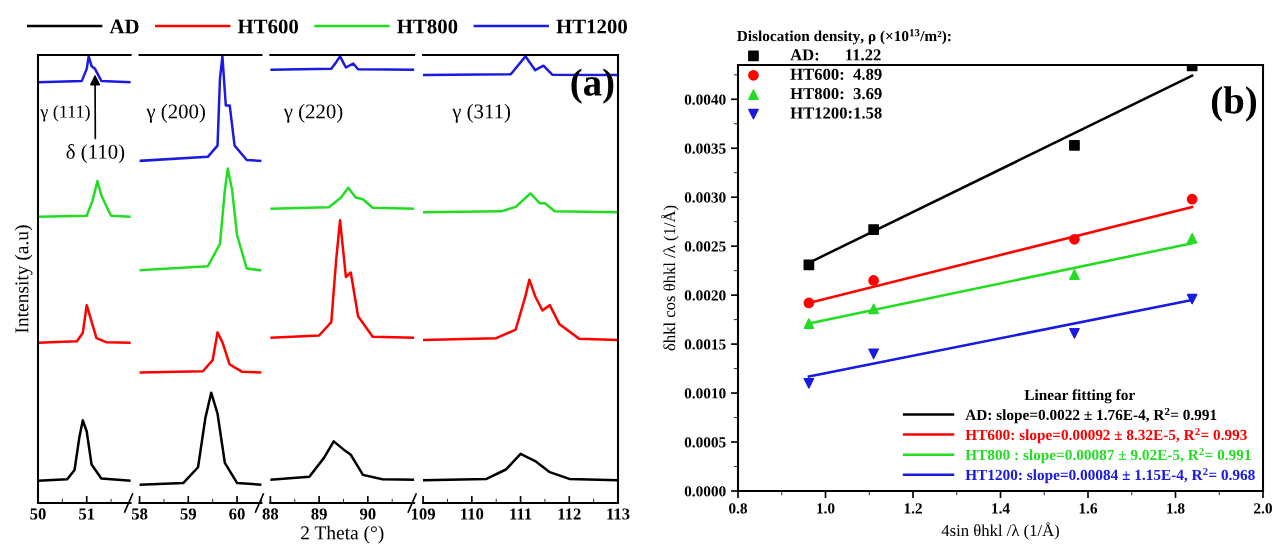  I want to click on x-tick-label: 110, so click(472, 514).